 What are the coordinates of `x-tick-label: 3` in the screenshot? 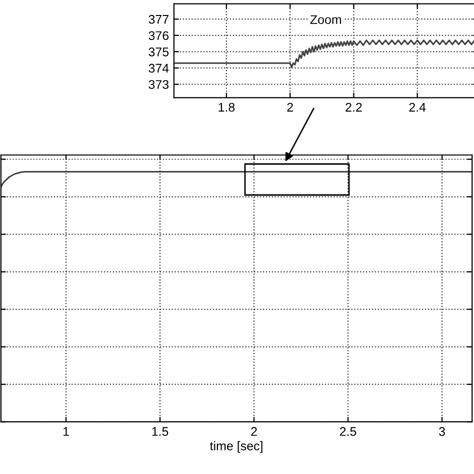 It's located at (442, 431).